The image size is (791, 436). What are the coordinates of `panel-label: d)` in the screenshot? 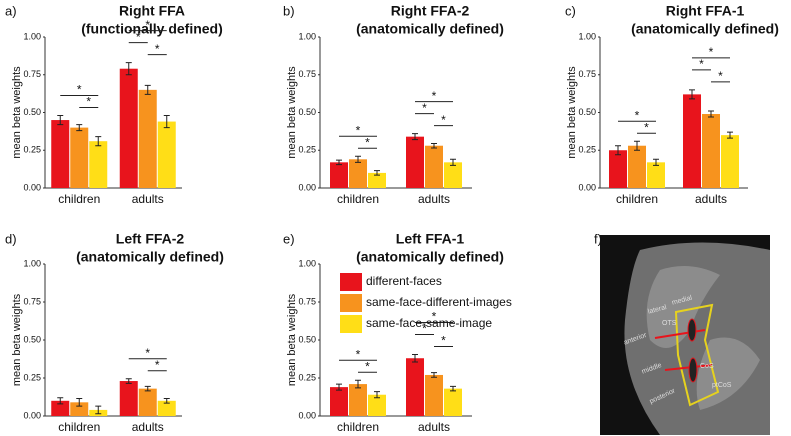 It's located at (11, 238).